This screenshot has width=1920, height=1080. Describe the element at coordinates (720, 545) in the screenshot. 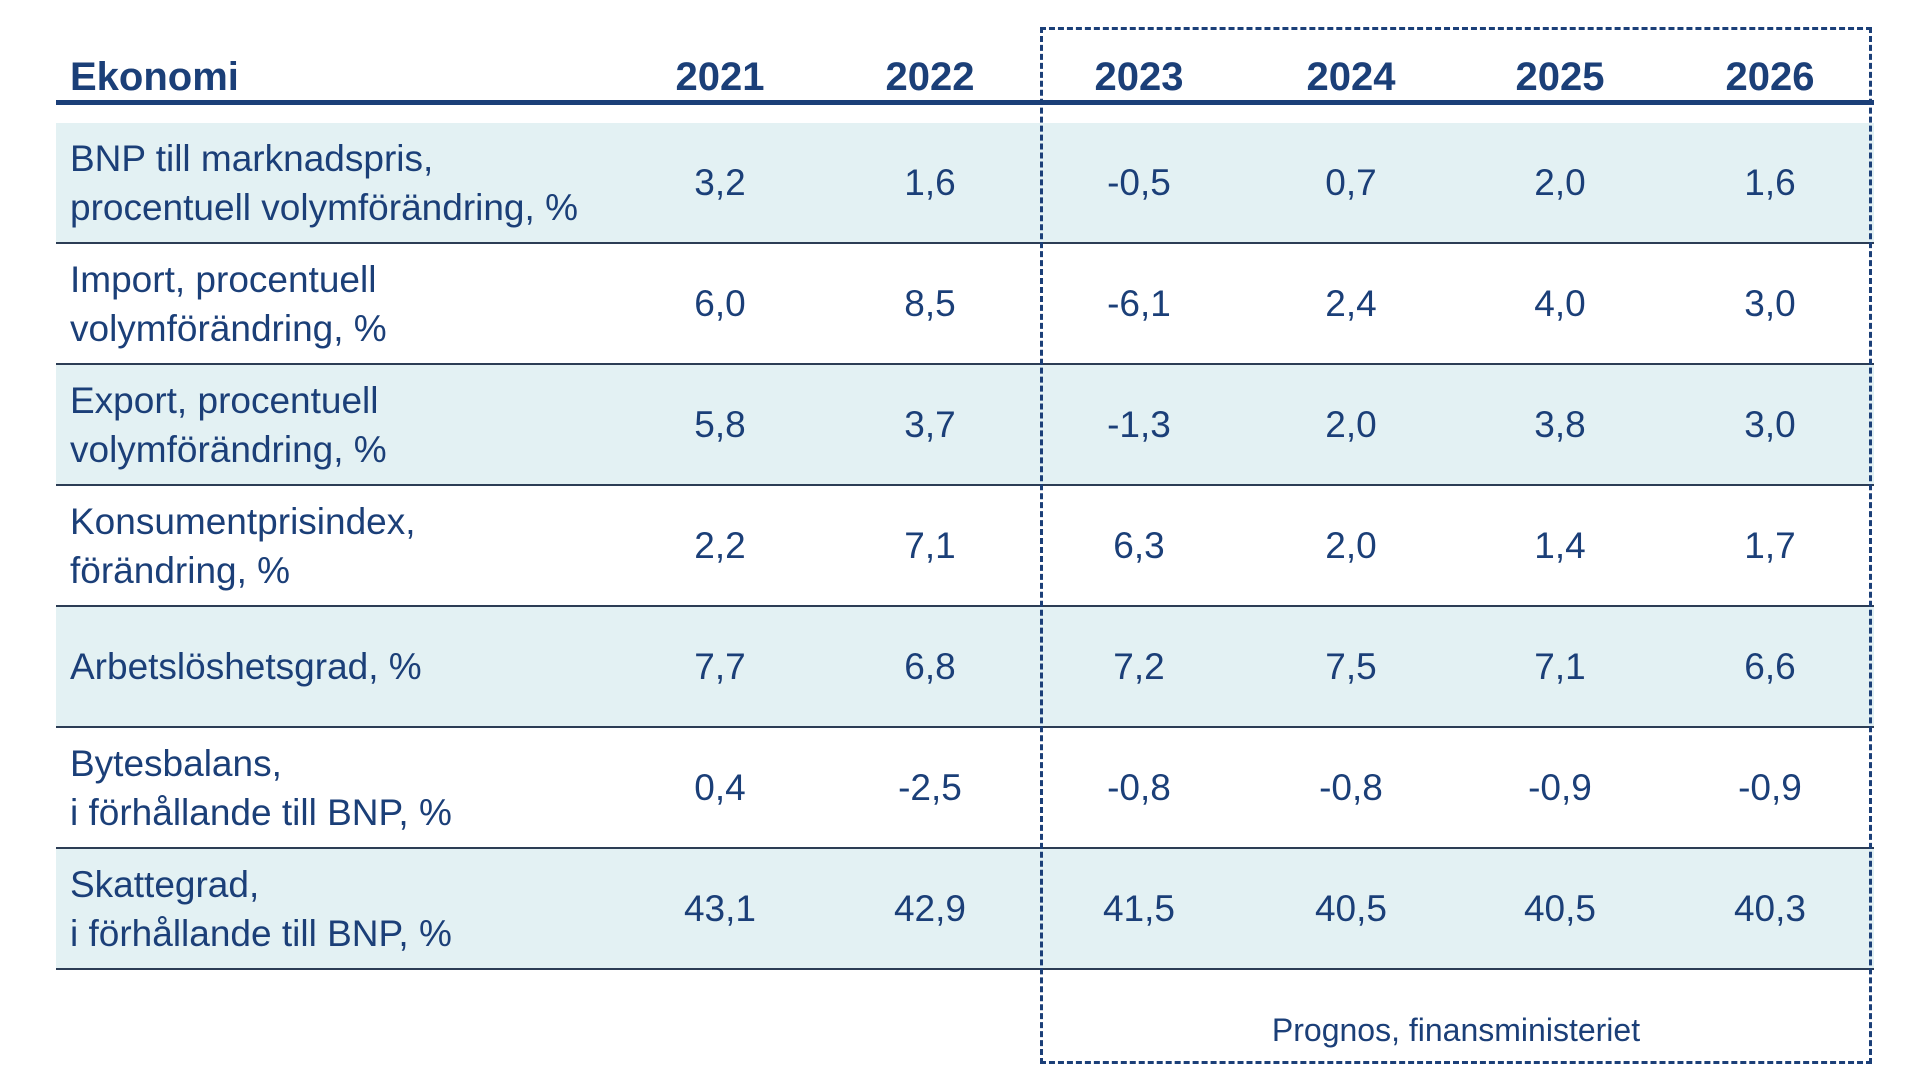

I see `table-cell: 2,2` at that location.